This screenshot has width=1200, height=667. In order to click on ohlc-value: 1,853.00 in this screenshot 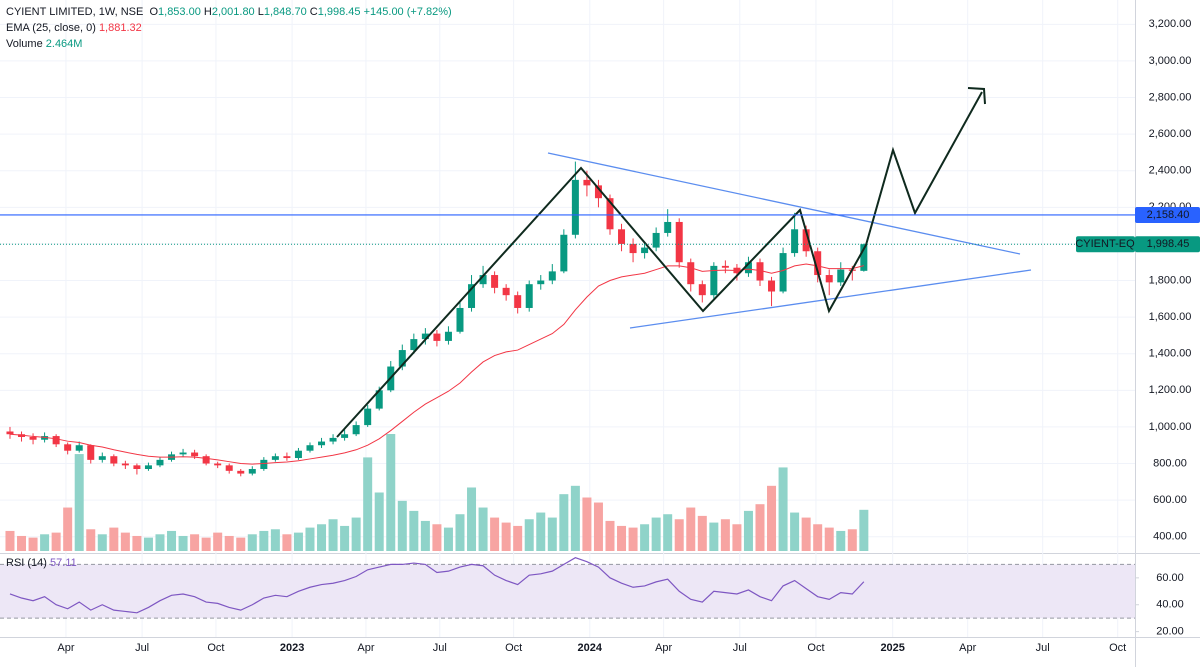, I will do `click(179, 12)`.